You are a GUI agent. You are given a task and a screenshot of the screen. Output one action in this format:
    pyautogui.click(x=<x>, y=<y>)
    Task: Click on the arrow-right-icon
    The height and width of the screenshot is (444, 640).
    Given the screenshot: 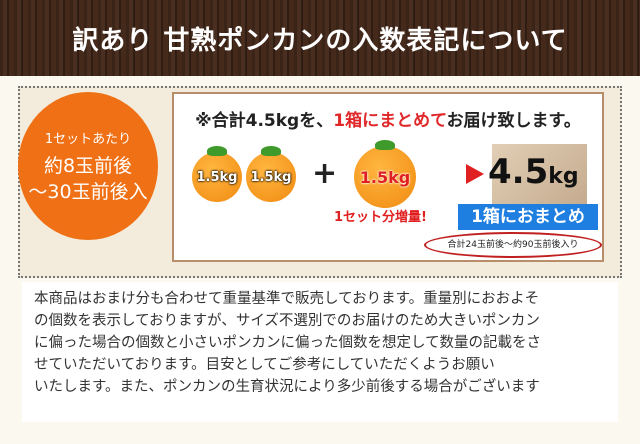 What is the action you would take?
    pyautogui.click(x=475, y=174)
    